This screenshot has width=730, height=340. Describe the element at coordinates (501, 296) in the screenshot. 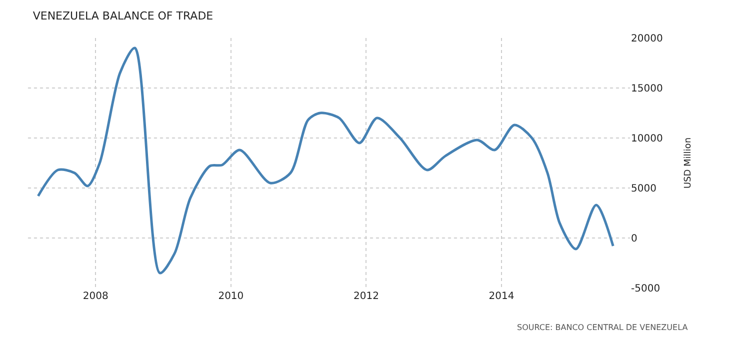

I see `x-tick-label: 2014` at that location.